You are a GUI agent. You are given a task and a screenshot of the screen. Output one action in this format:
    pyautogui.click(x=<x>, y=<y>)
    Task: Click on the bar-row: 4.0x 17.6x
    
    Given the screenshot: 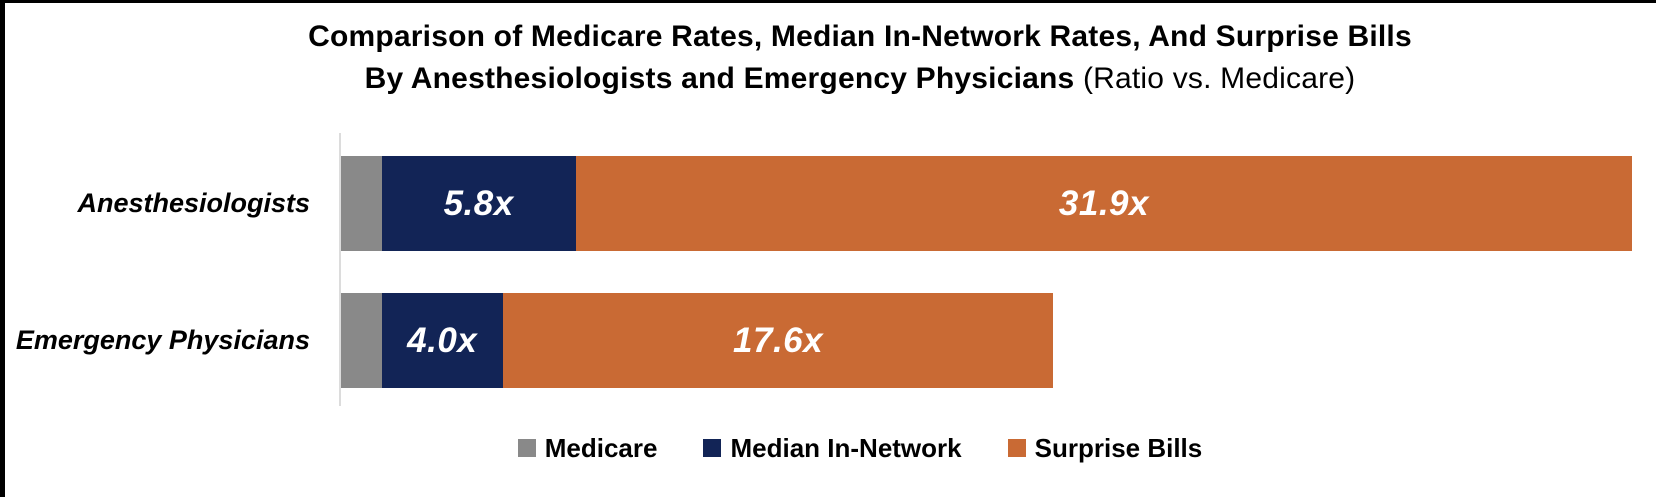 What is the action you would take?
    pyautogui.click(x=697, y=340)
    